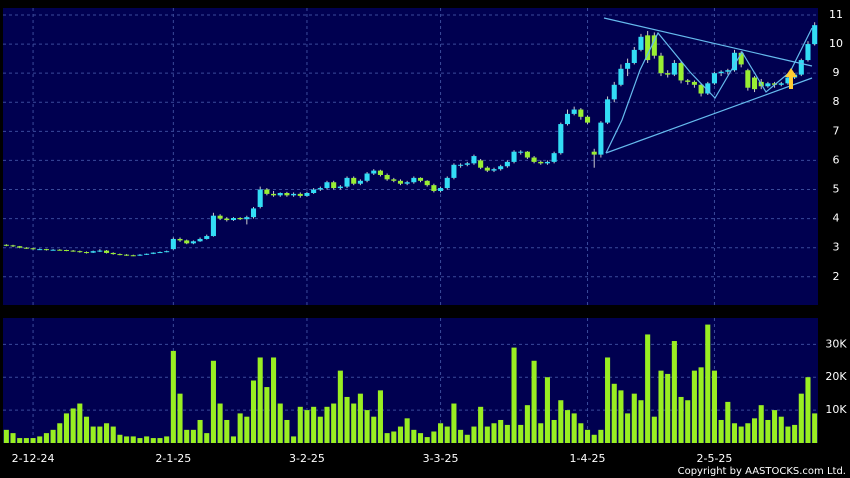  What do you see at coordinates (836, 14) in the screenshot?
I see `y-tick-label: 11` at bounding box center [836, 14].